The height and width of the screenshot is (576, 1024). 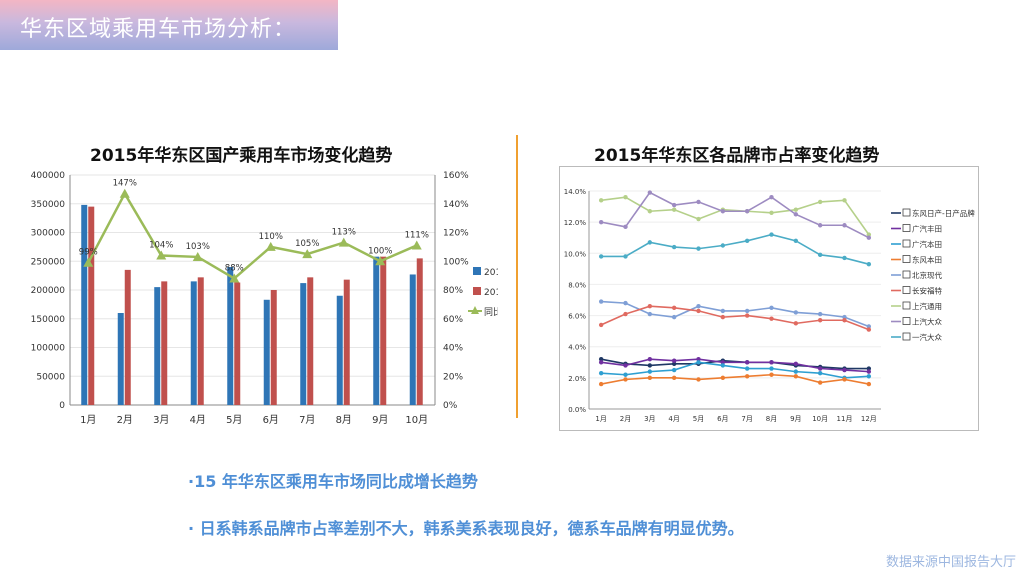 I want to click on chart2-ytick: 8.0%, so click(x=577, y=285).